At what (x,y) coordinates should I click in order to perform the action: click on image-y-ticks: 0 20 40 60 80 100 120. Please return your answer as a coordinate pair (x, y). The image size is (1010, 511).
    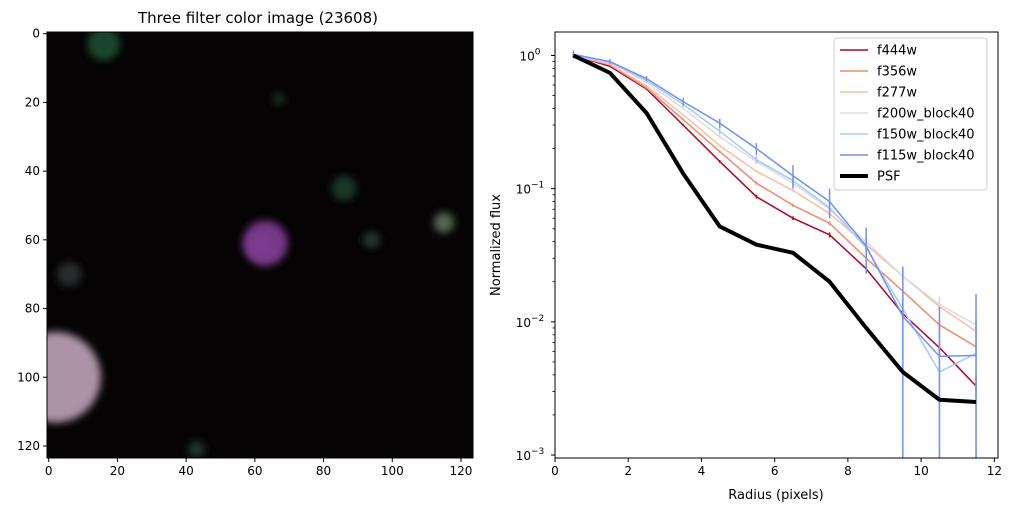
    Looking at the image, I should click on (32, 240).